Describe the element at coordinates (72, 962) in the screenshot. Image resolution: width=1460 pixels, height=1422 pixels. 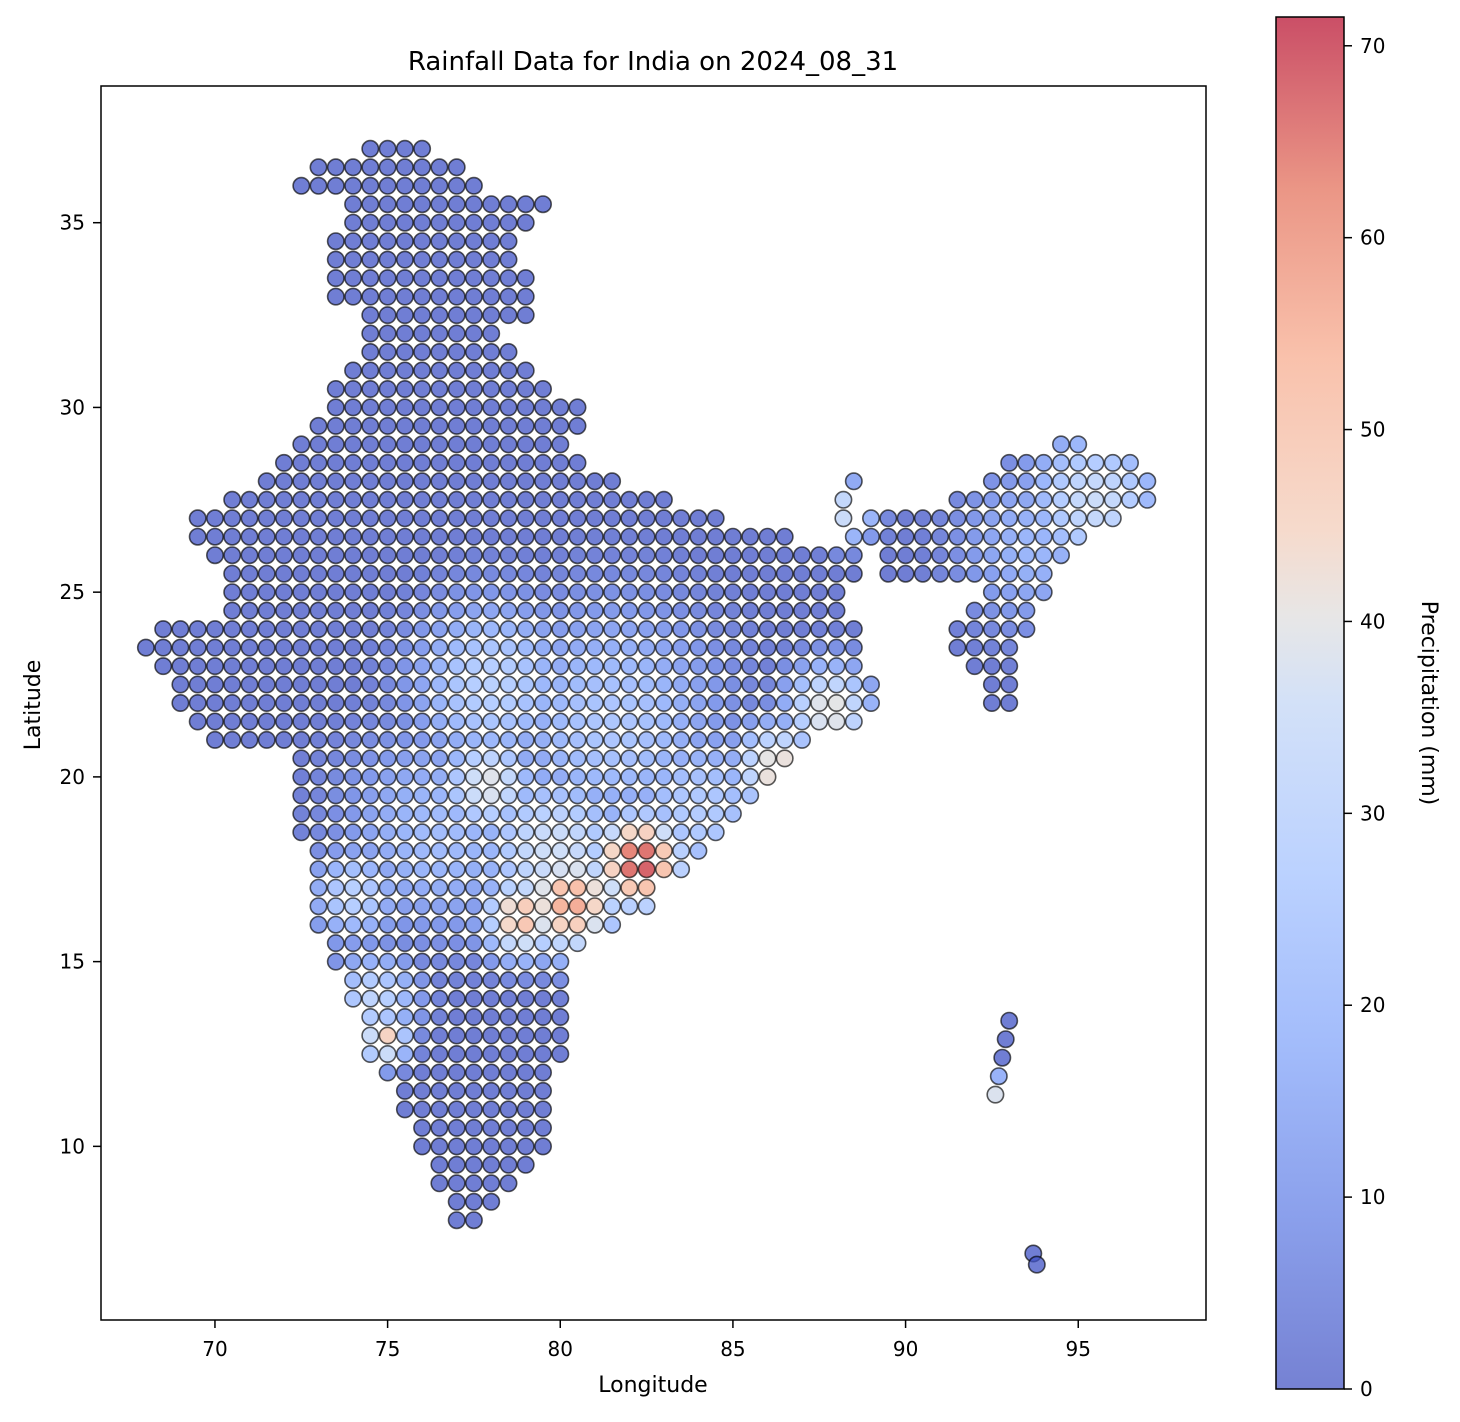
I see `y-tick-label: 15` at that location.